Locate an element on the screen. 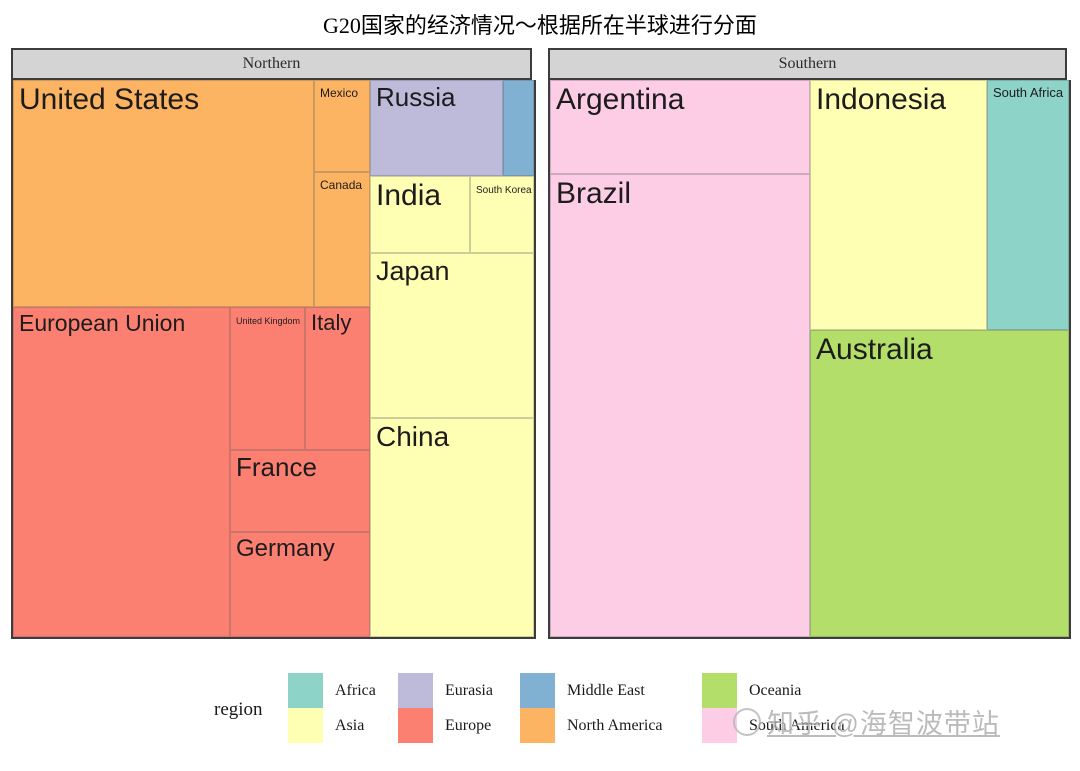  facet-header-northern: Northern is located at coordinates (271, 64).